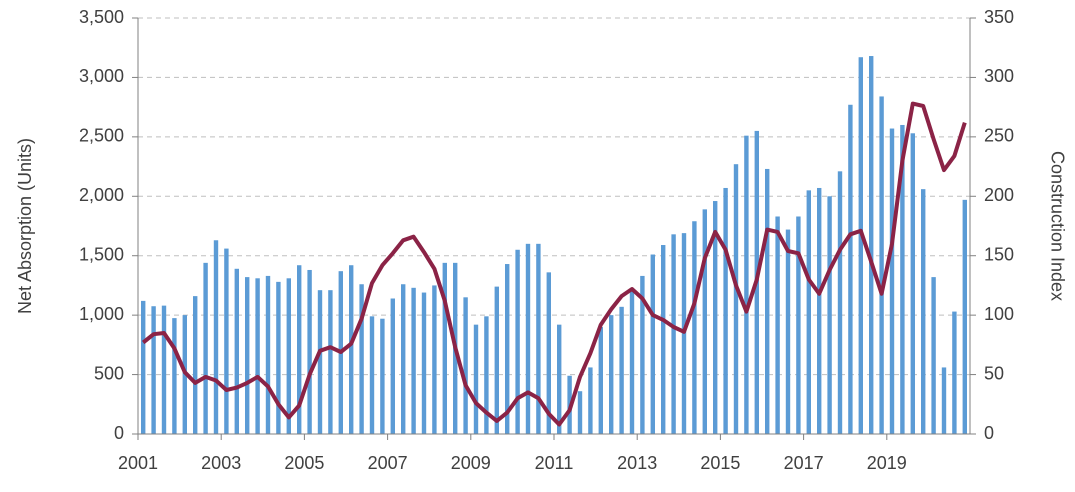 Image resolution: width=1075 pixels, height=492 pixels. Describe the element at coordinates (994, 373) in the screenshot. I see `y2-tick-label: 50` at that location.